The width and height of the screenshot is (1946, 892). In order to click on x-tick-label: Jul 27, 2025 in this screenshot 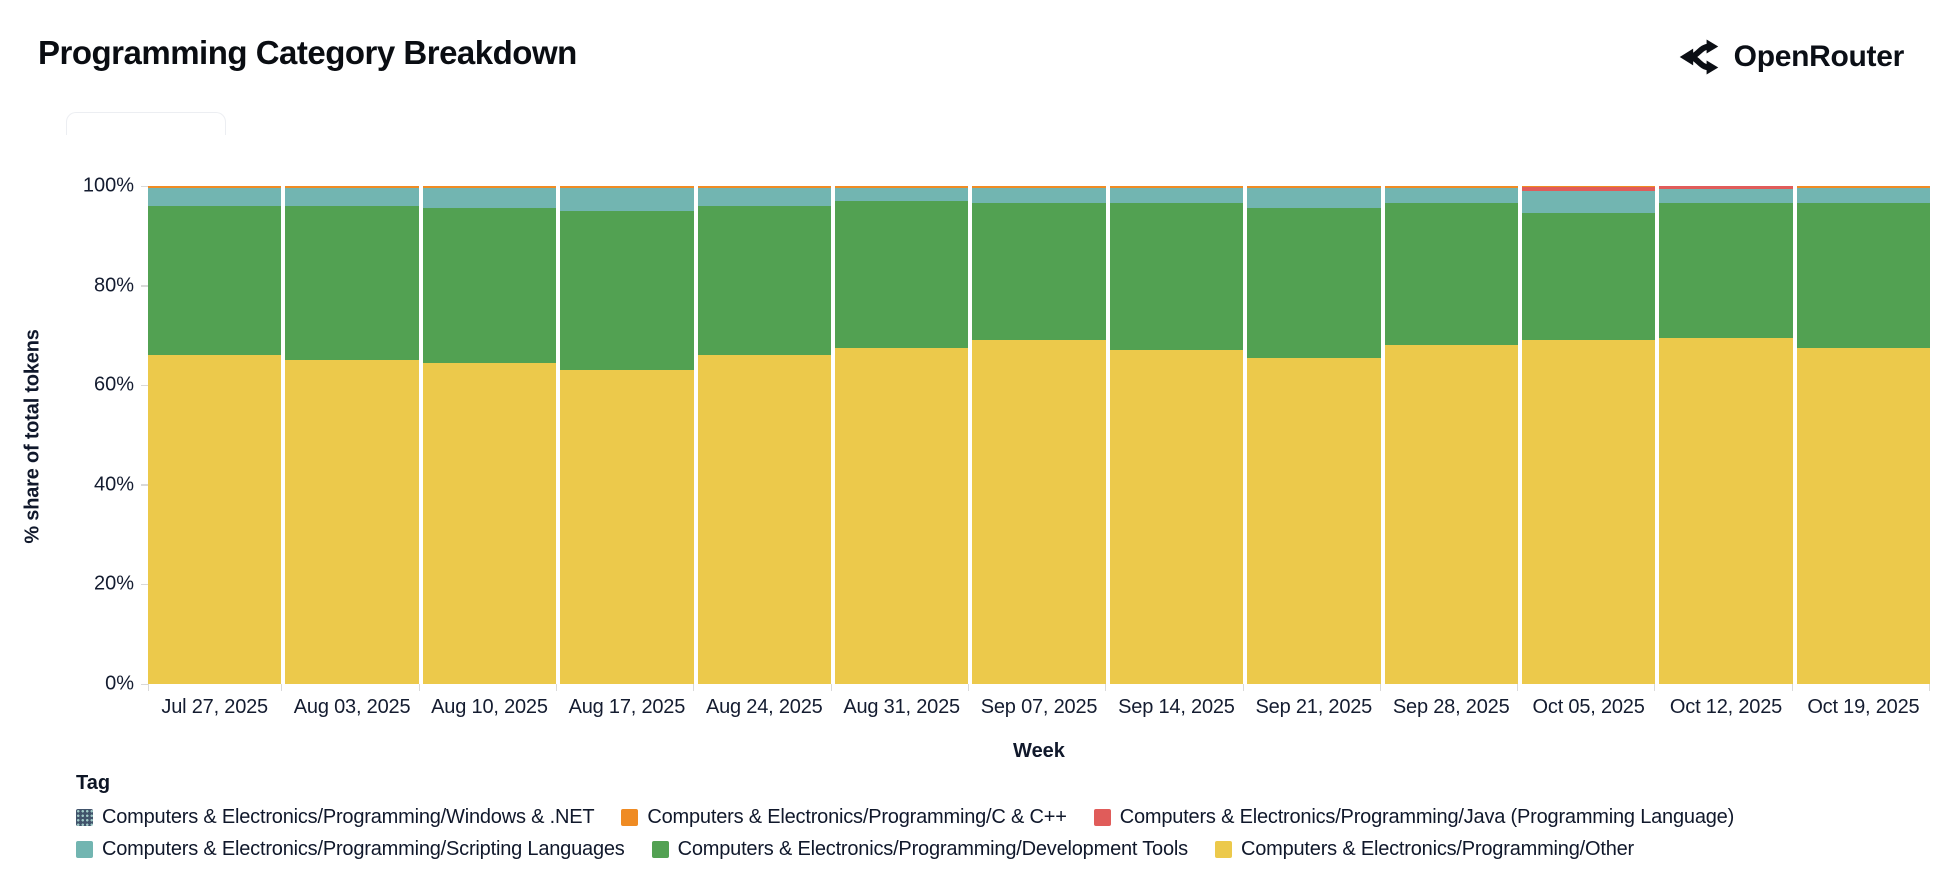, I will do `click(214, 707)`.